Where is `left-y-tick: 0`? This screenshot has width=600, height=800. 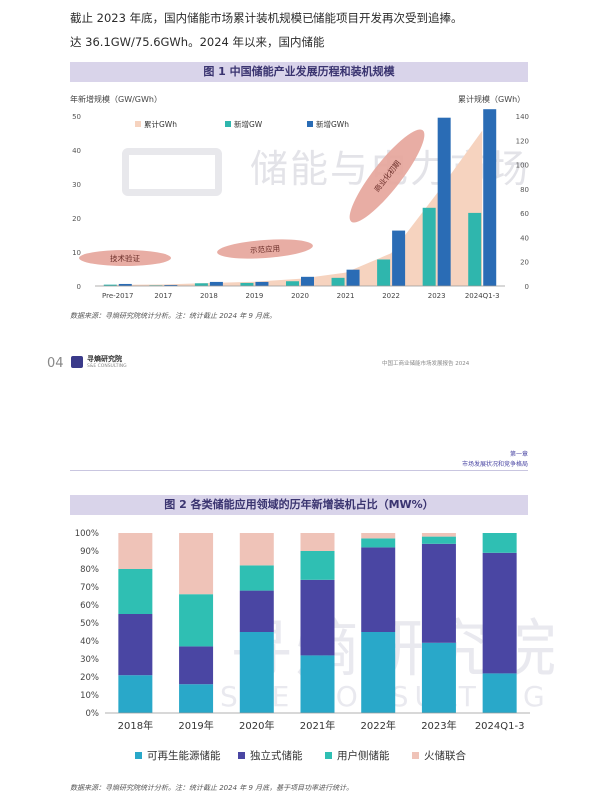
left-y-tick: 0 is located at coordinates (79, 287).